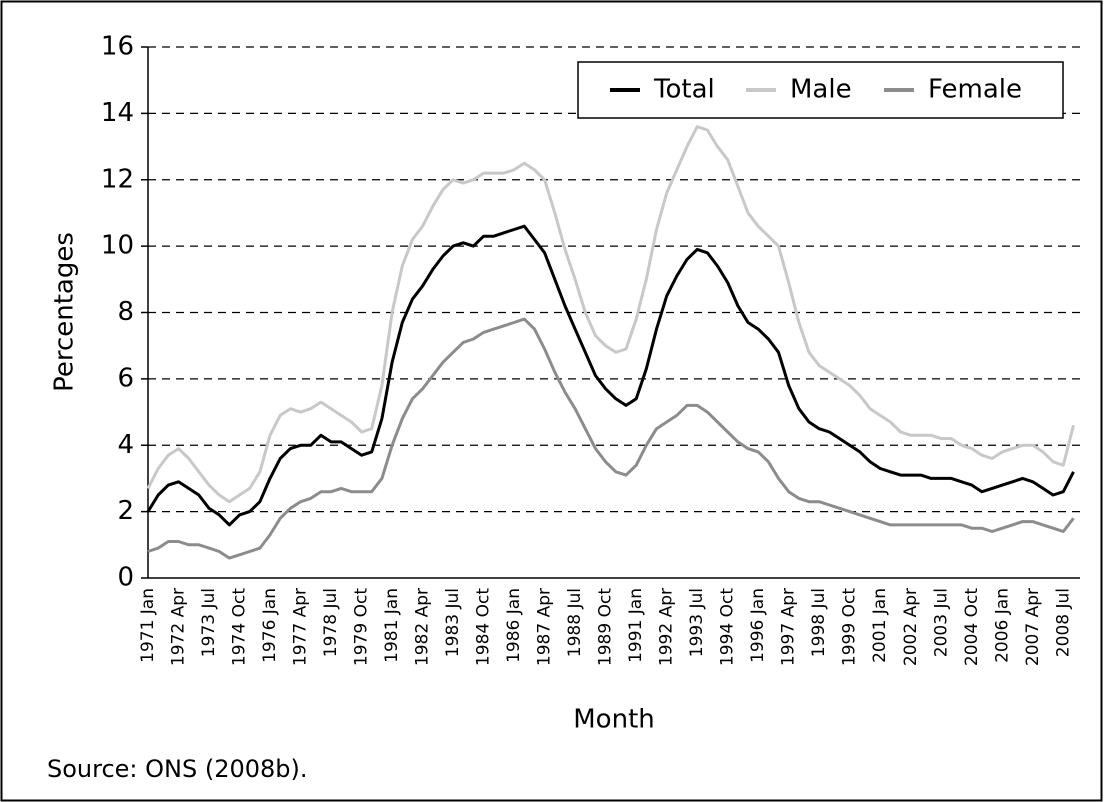 The image size is (1104, 802). What do you see at coordinates (117, 113) in the screenshot?
I see `y-tick-label: 14` at bounding box center [117, 113].